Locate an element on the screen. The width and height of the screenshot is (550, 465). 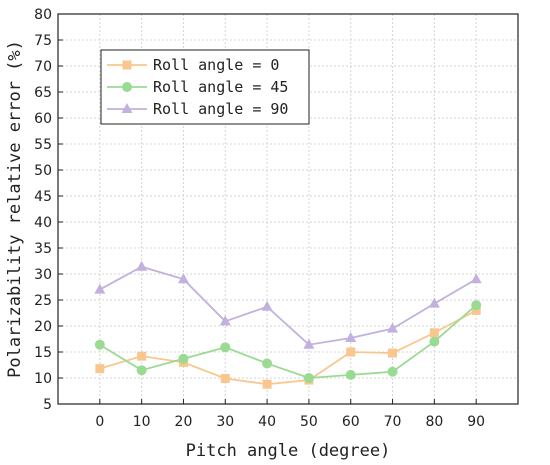
y-tick-label: 75 is located at coordinates (43, 41).